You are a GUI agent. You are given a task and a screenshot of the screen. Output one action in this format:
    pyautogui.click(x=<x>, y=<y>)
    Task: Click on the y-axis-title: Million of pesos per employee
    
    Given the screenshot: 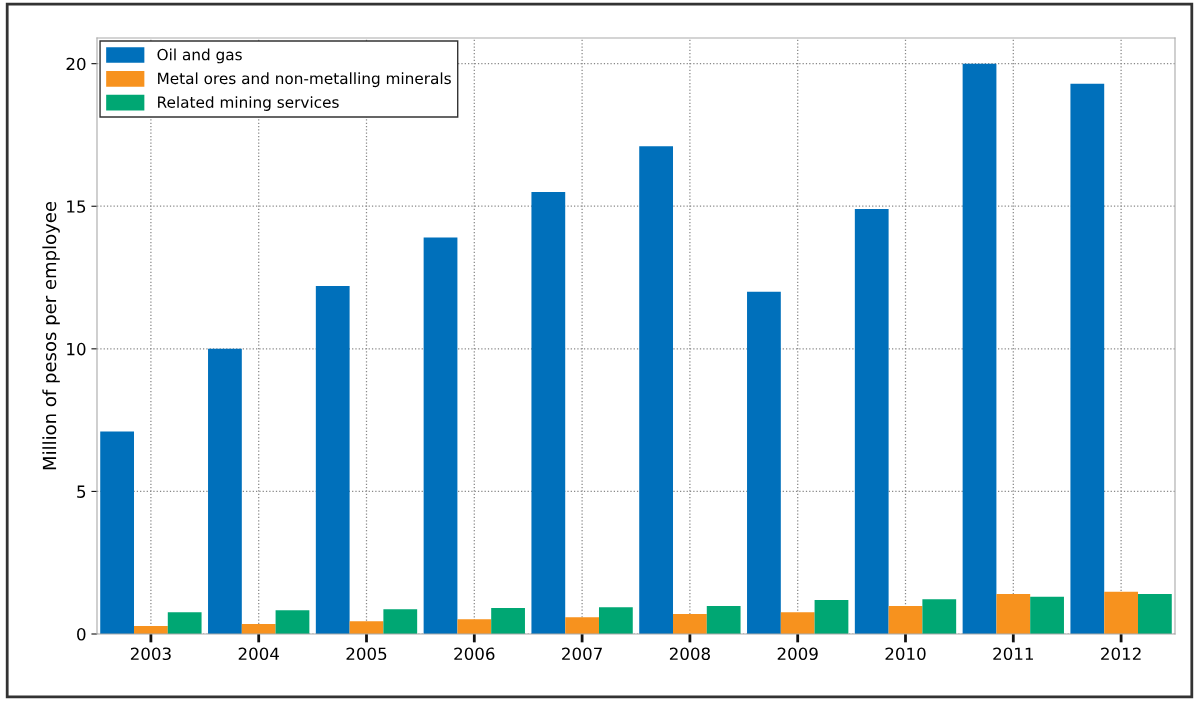 What is the action you would take?
    pyautogui.click(x=51, y=335)
    